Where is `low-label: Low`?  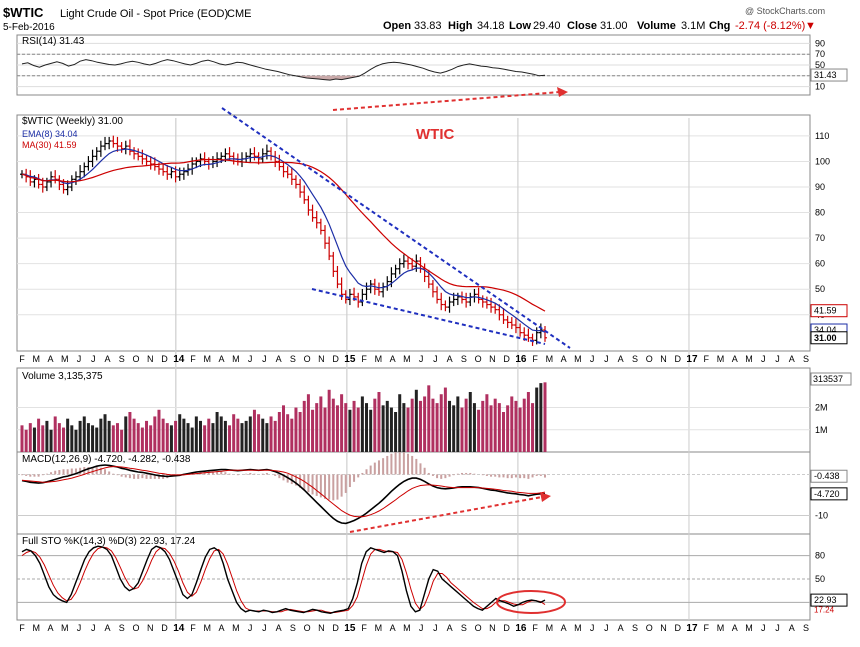
low-label: Low is located at coordinates (520, 26).